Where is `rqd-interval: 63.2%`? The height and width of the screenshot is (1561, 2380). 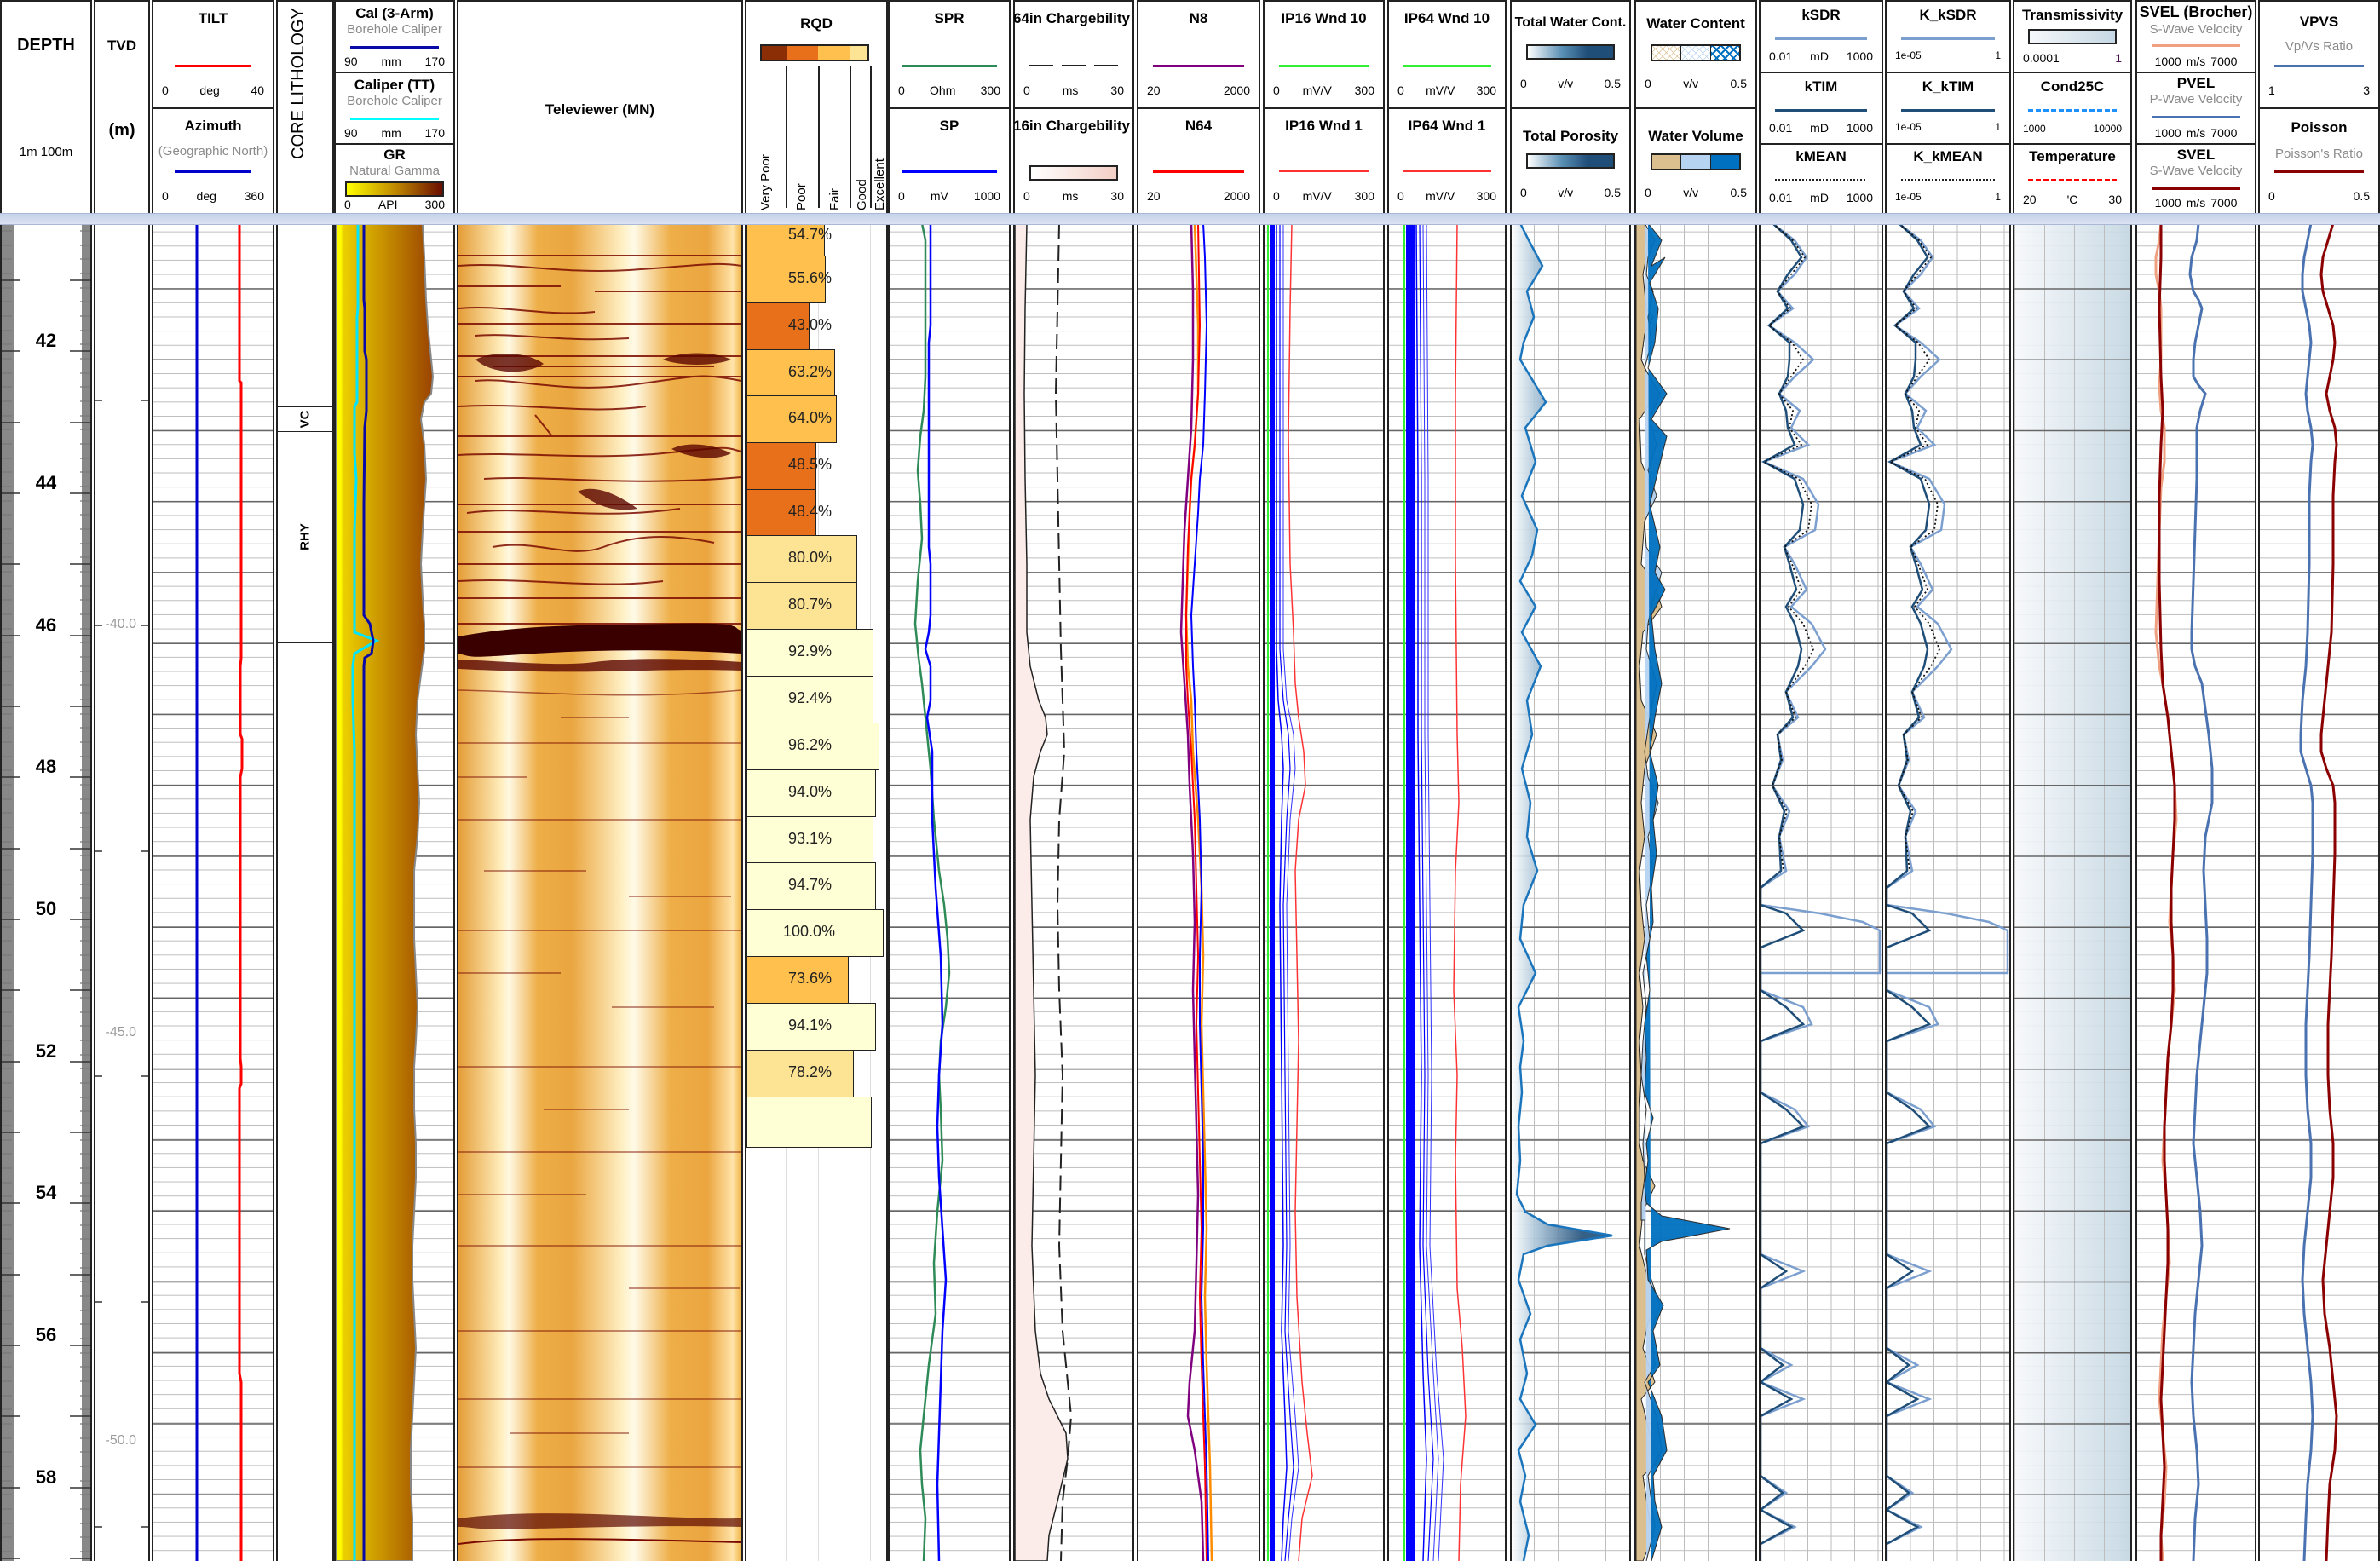 rqd-interval: 63.2% is located at coordinates (790, 372).